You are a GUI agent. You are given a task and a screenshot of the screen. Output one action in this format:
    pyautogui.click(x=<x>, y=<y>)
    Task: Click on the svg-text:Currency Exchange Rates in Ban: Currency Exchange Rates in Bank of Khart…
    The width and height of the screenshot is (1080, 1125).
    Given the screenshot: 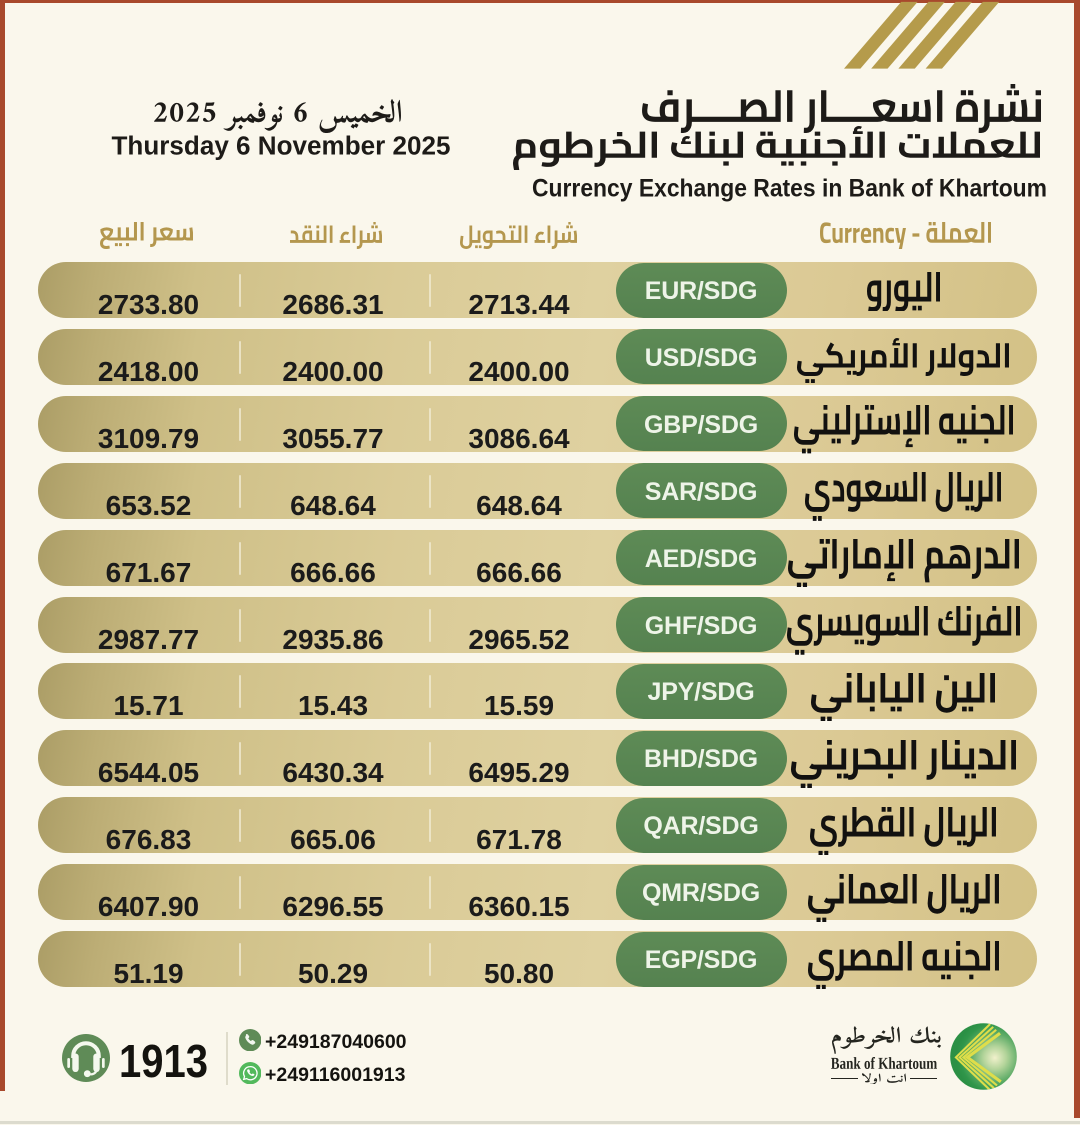 What is the action you would take?
    pyautogui.click(x=789, y=189)
    